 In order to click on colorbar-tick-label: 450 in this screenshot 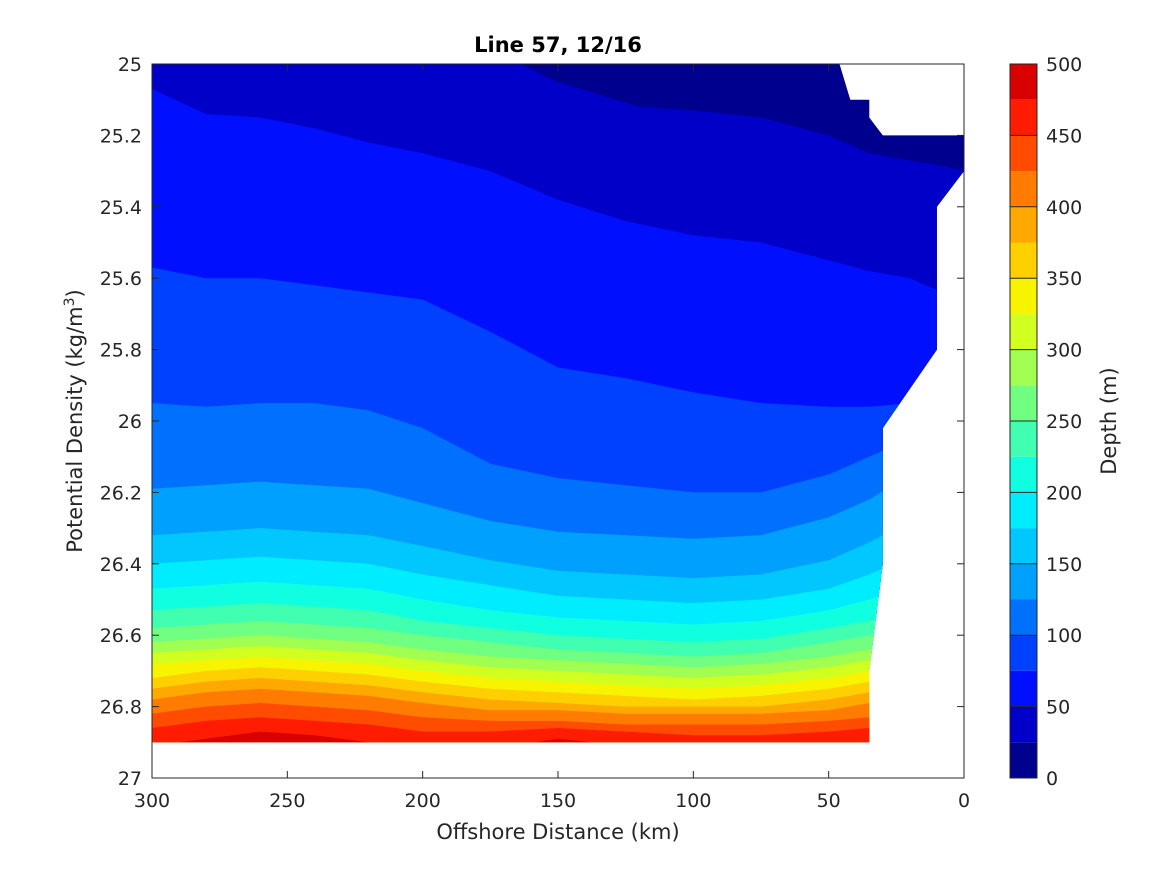, I will do `click(1064, 136)`.